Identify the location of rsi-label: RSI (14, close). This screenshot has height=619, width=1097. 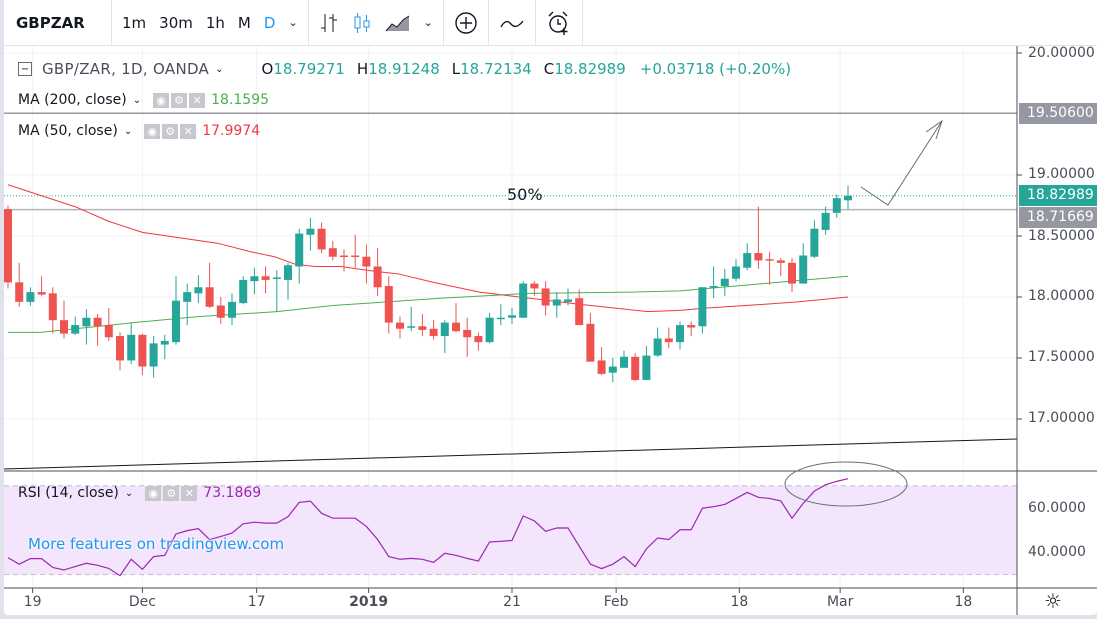
(68, 493).